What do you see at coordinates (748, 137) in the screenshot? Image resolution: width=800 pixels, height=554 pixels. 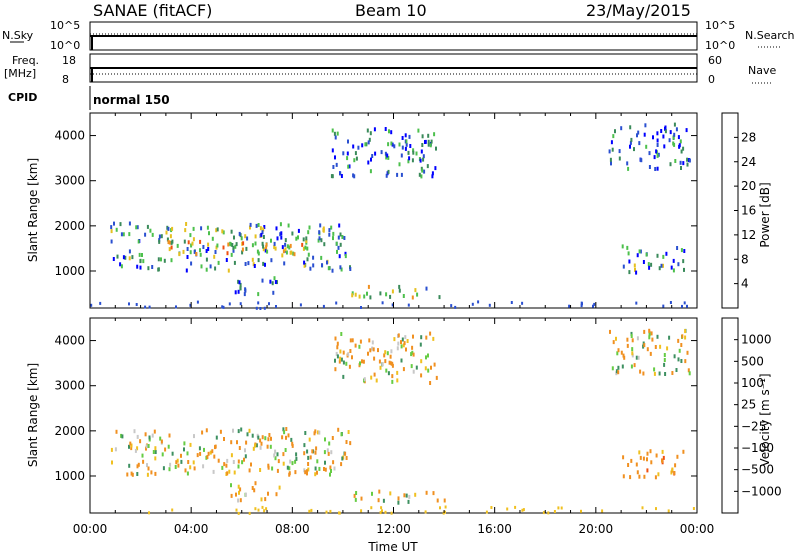 I see `colorbar-tick-label: 28` at bounding box center [748, 137].